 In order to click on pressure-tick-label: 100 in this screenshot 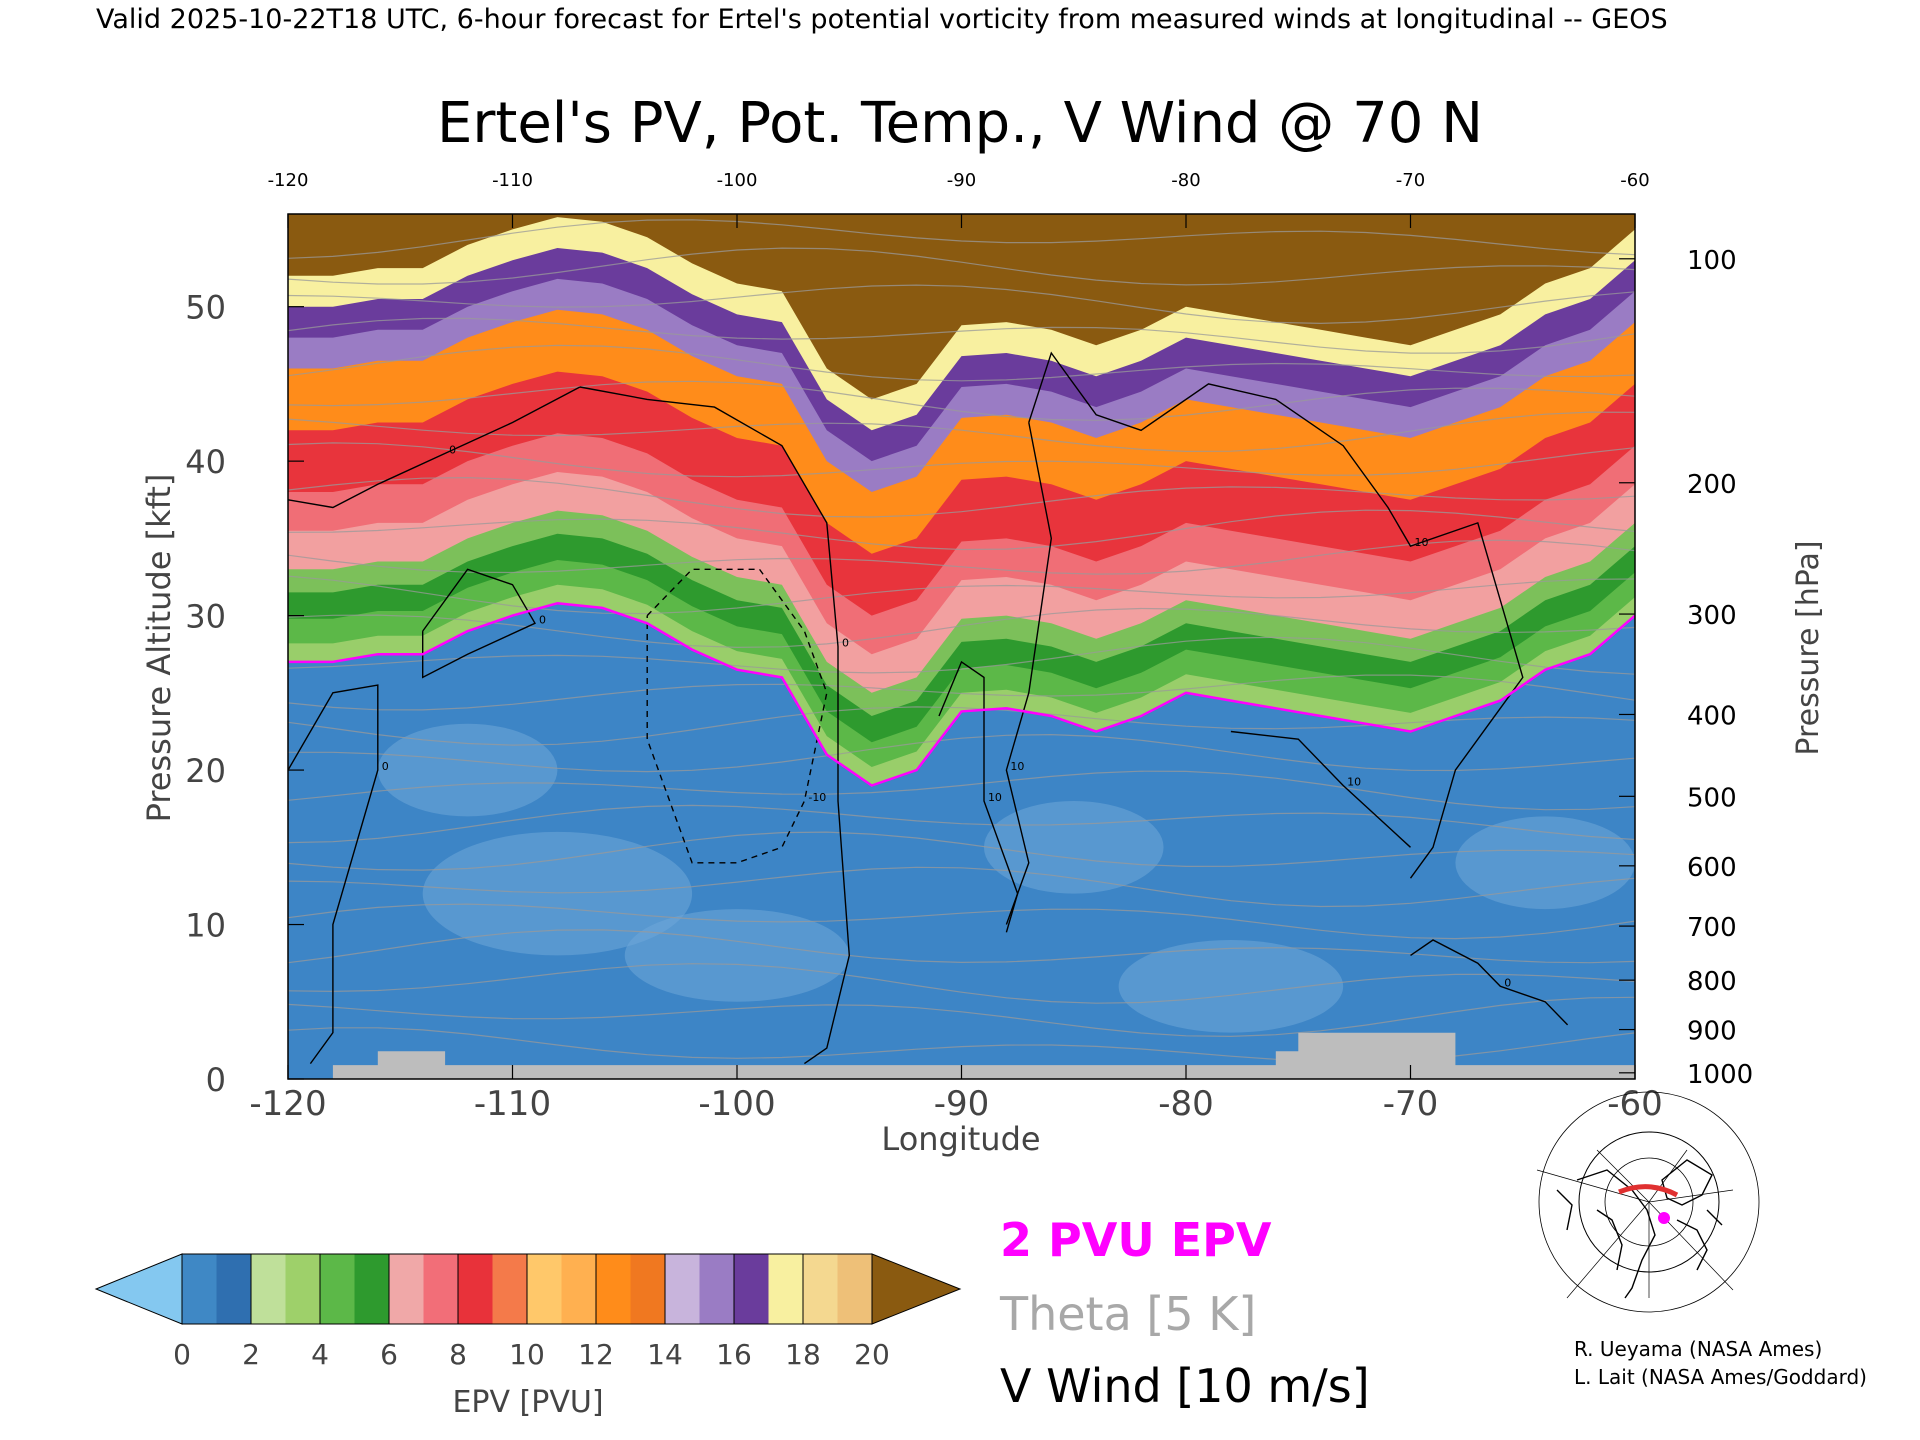, I will do `click(1712, 261)`.